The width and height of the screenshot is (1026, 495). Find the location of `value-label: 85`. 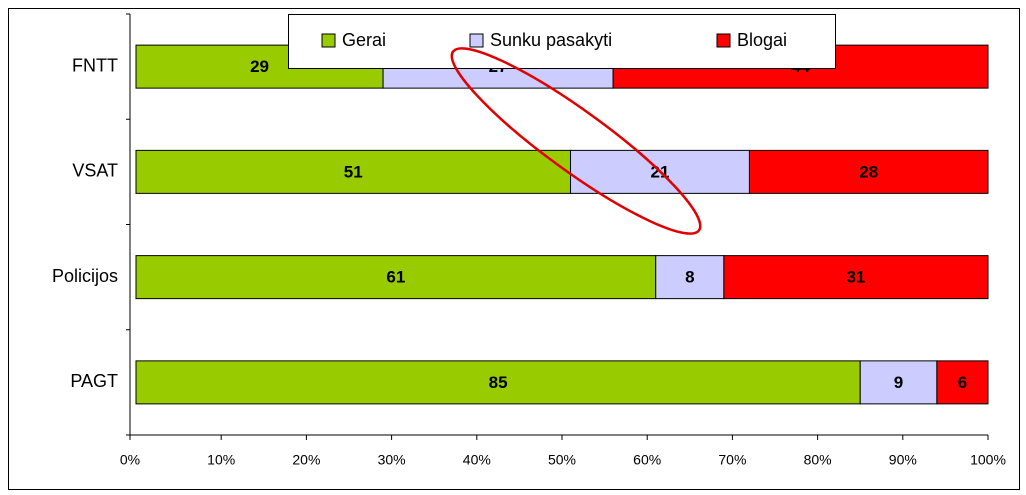

value-label: 85 is located at coordinates (498, 382).